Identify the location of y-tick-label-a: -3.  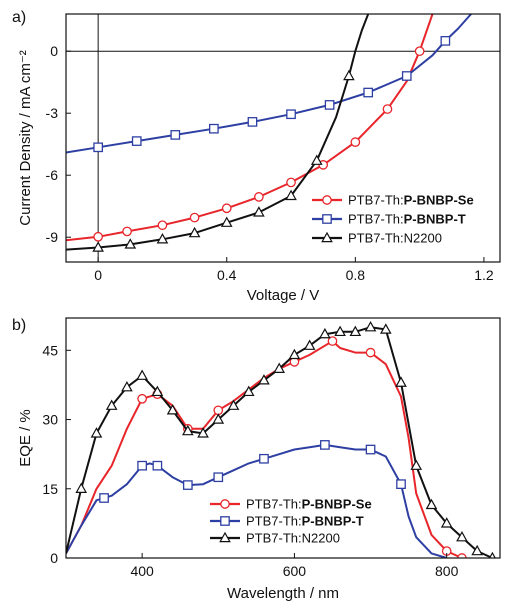
(52, 113).